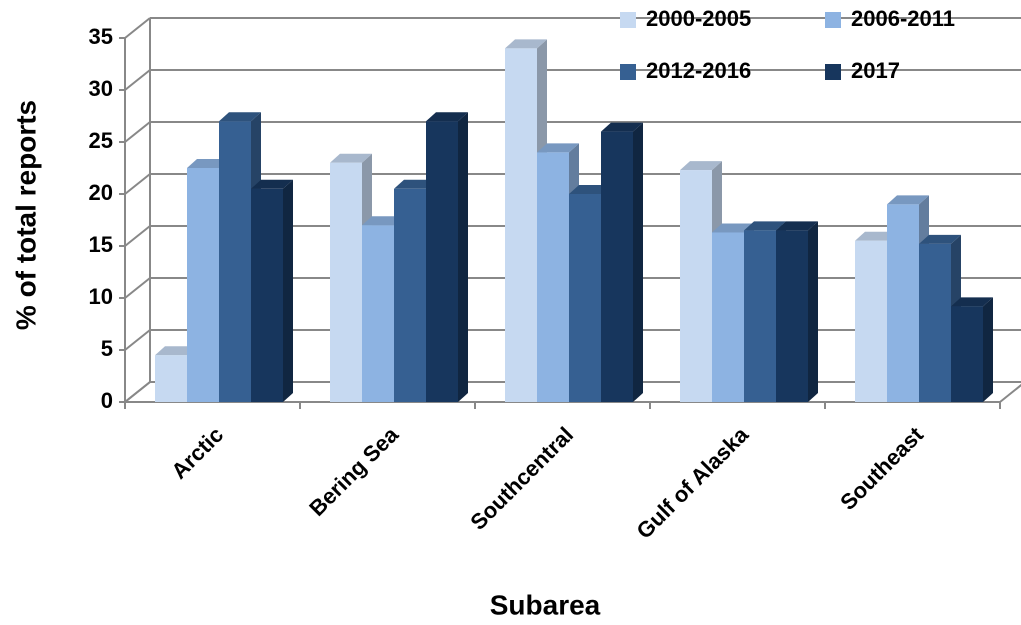  What do you see at coordinates (545, 604) in the screenshot?
I see `x-axis-title: Subarea` at bounding box center [545, 604].